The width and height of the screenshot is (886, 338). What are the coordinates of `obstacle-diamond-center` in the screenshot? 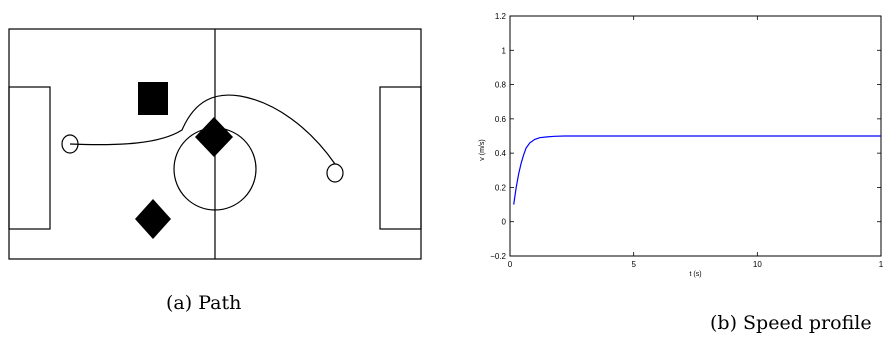 It's located at (214, 137).